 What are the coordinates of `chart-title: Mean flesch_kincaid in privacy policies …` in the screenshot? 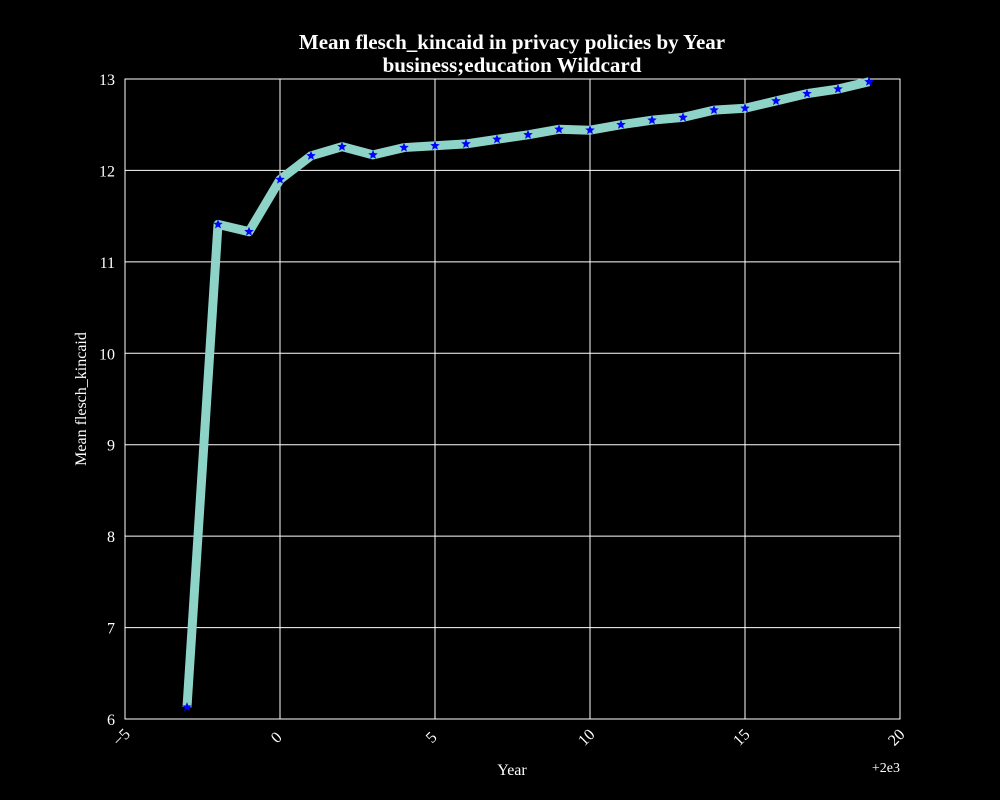 It's located at (512, 42).